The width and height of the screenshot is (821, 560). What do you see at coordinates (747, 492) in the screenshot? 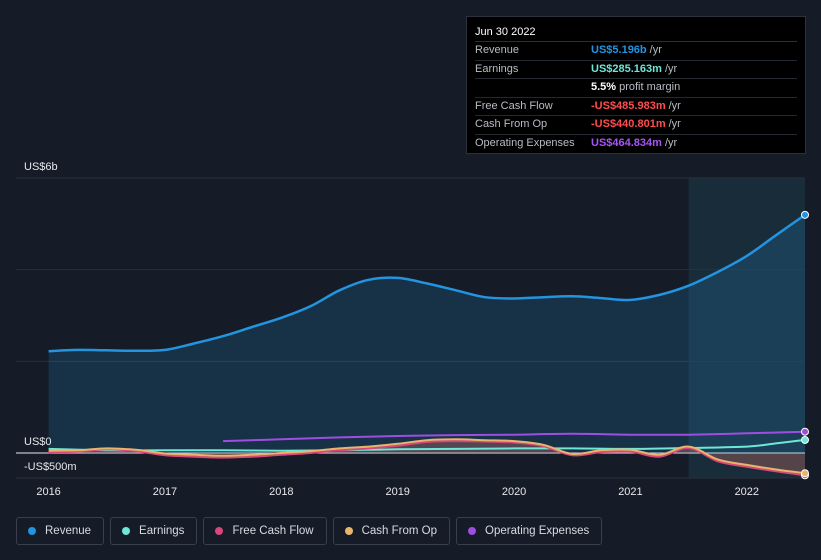
I see `x-tick-label: 2022` at bounding box center [747, 492].